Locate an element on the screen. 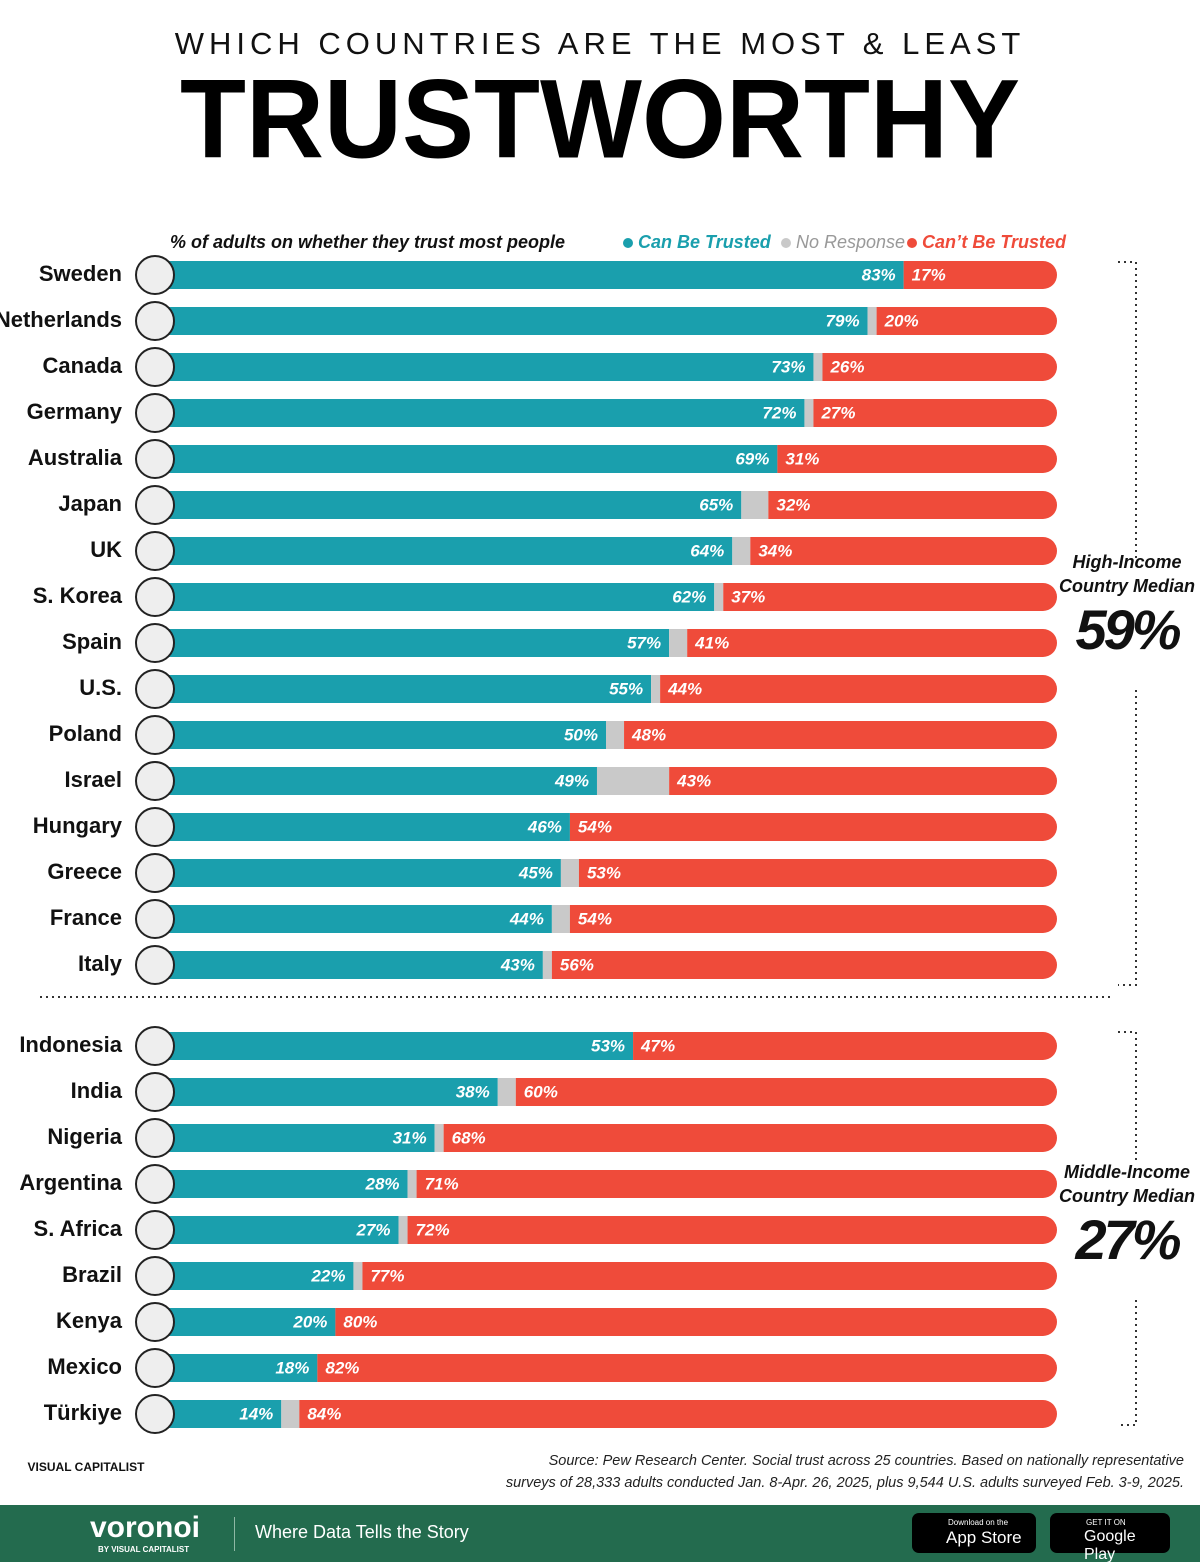 The height and width of the screenshot is (1562, 1200). value-label: 71% is located at coordinates (442, 1183).